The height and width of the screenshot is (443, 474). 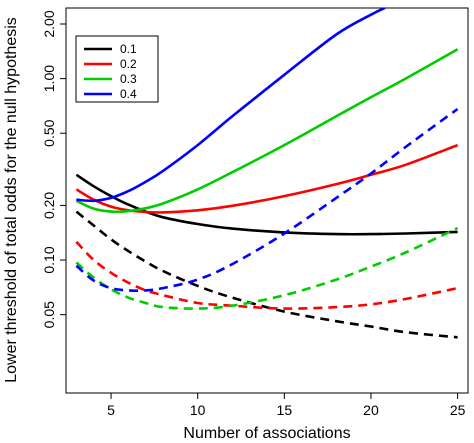 I want to click on legend: 0.10.20.30.4, so click(x=117, y=69).